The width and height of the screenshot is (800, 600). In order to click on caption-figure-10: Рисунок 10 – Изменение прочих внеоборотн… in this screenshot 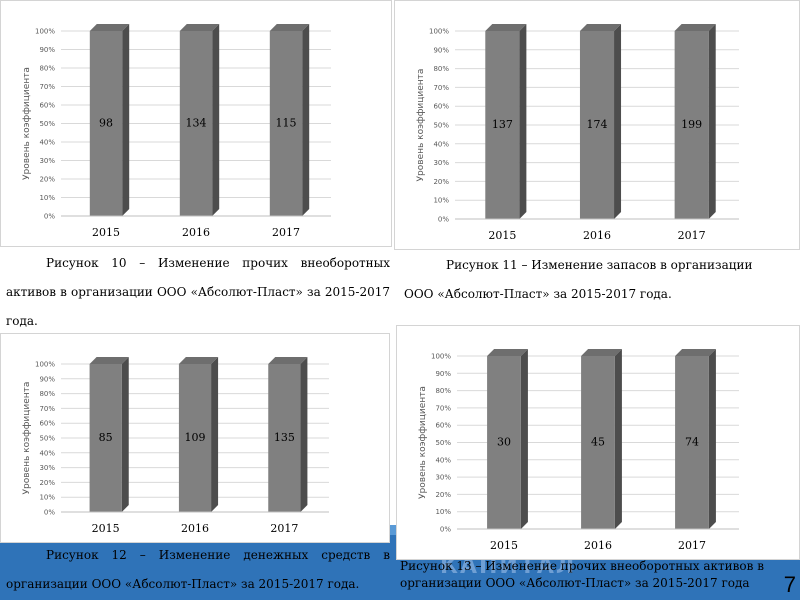, I will do `click(198, 292)`.